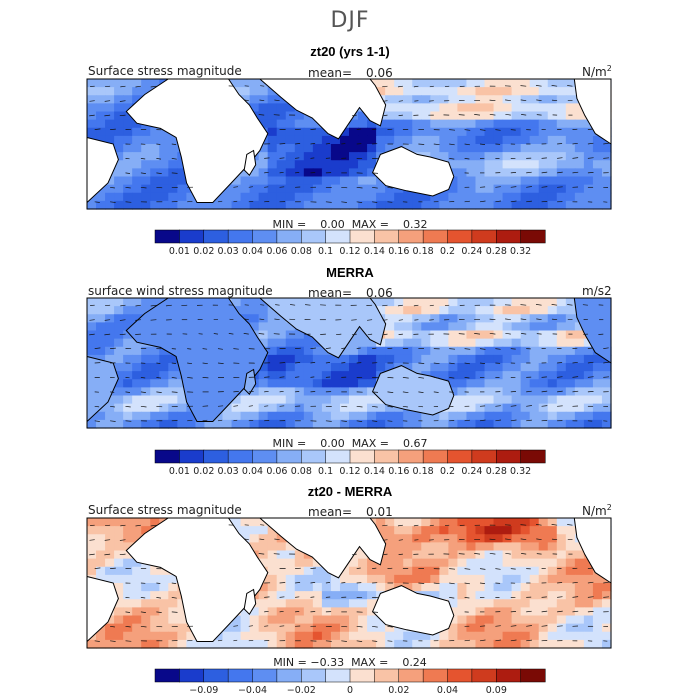  Describe the element at coordinates (252, 690) in the screenshot. I see `colorbar-tick-label: −0.04` at that location.